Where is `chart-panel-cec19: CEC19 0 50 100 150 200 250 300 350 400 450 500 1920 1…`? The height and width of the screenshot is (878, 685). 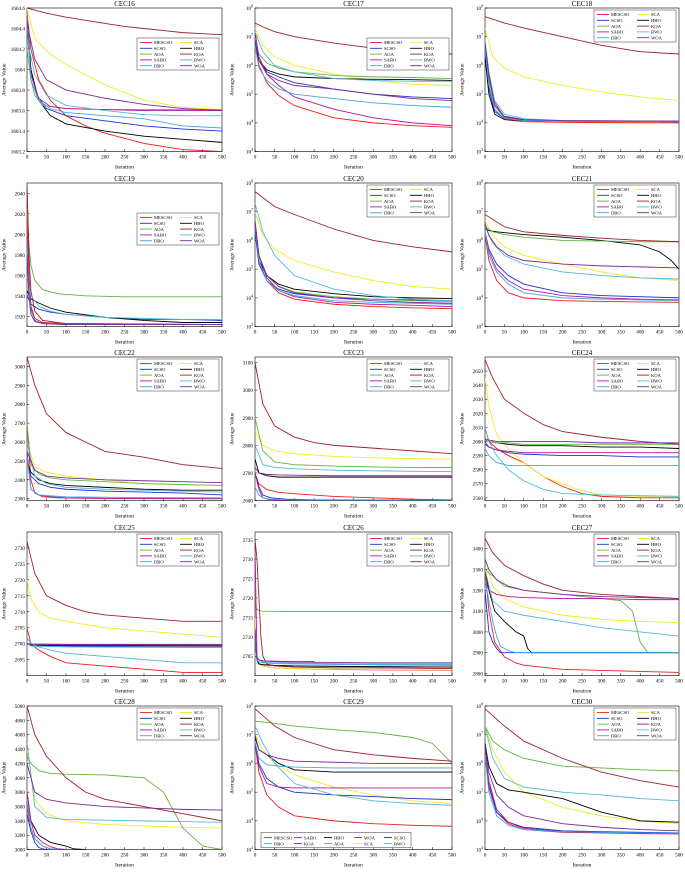 chart-panel-cec19: CEC19 0 50 100 150 200 250 300 350 400 450 500 1920 1… is located at coordinates (114, 262).